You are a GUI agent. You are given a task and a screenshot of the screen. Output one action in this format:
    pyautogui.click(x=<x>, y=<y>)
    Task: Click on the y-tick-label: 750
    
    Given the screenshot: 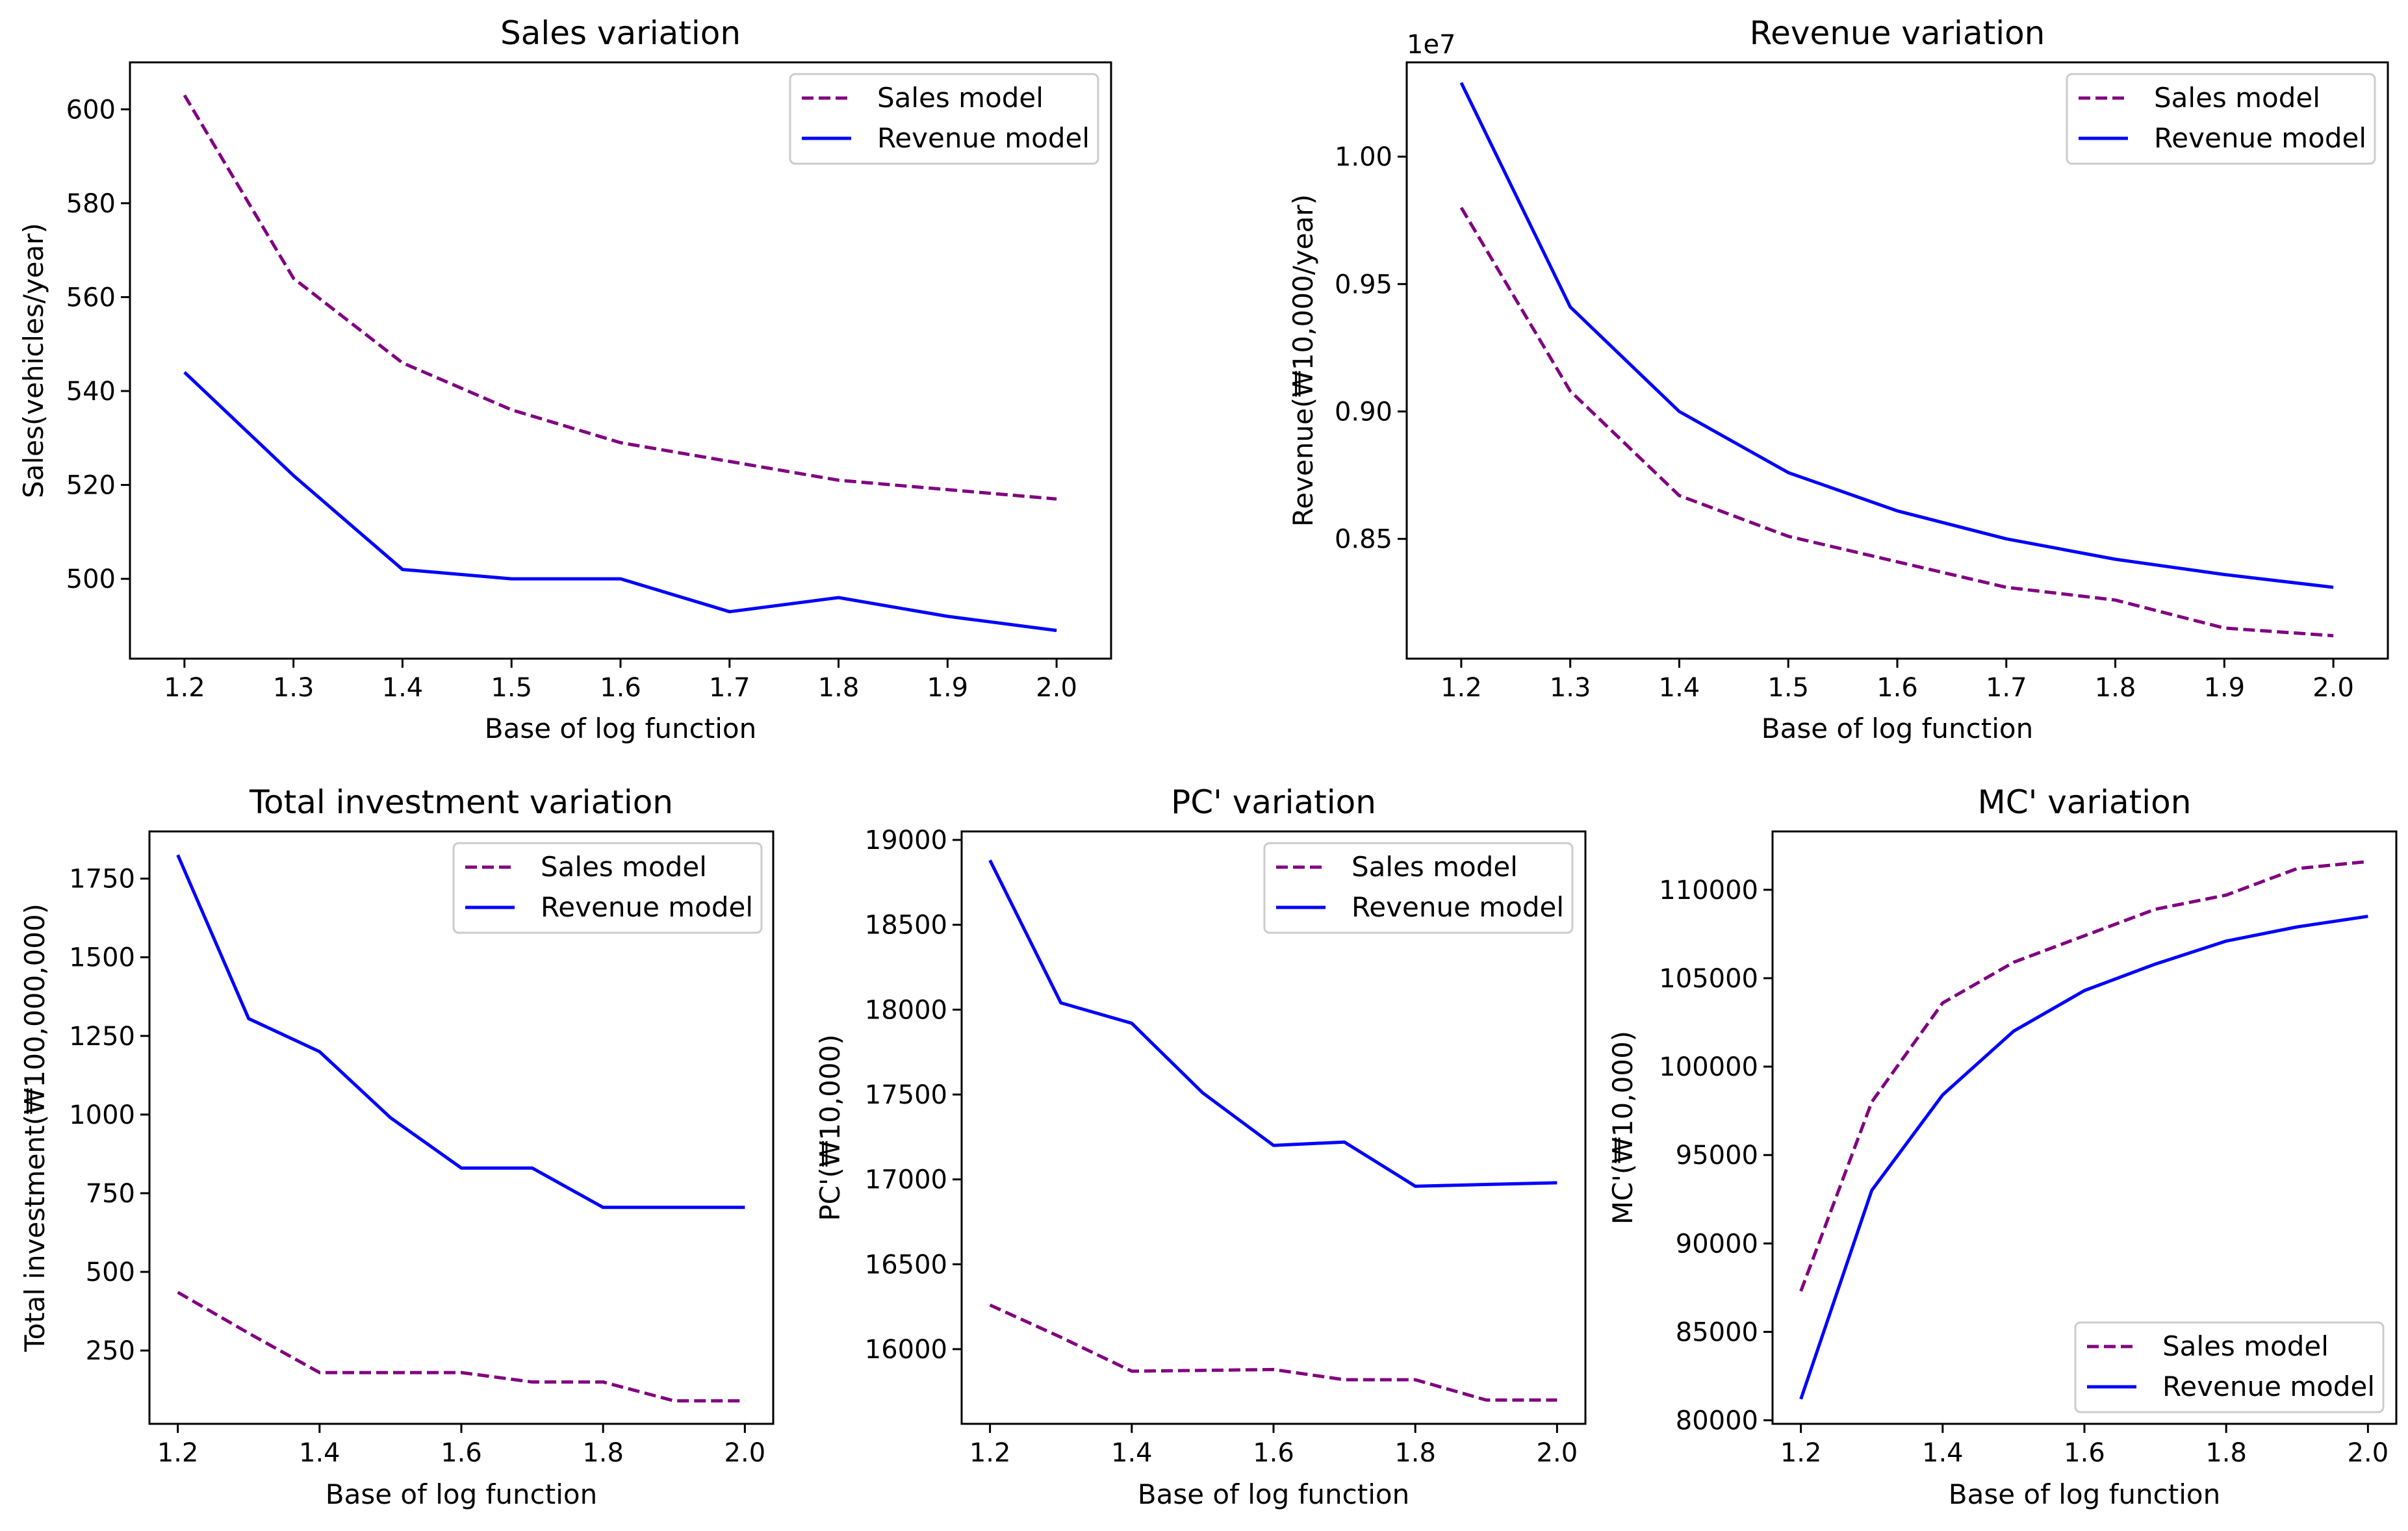 What is the action you would take?
    pyautogui.click(x=110, y=1194)
    